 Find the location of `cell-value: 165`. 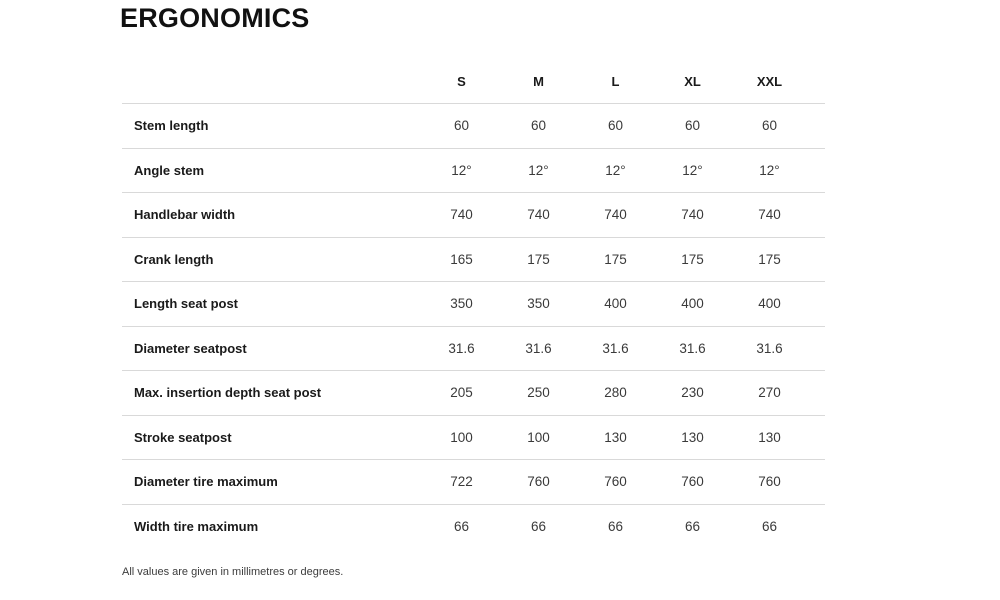

cell-value: 165 is located at coordinates (461, 259).